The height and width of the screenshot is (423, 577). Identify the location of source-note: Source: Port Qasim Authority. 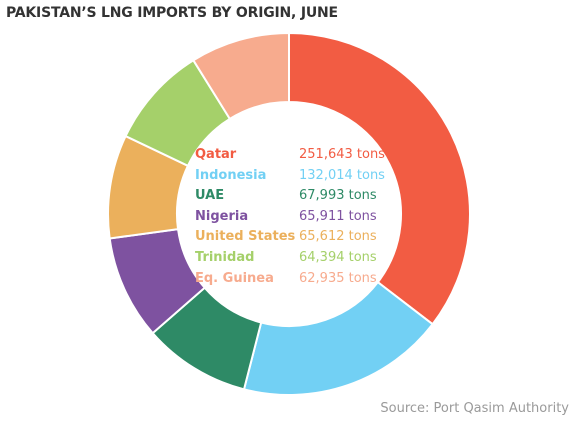
(474, 408).